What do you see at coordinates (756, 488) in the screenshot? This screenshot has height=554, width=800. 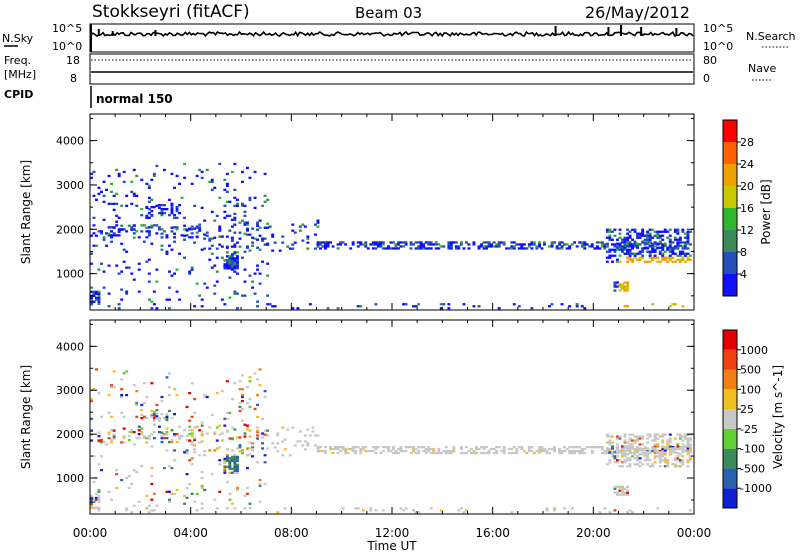 I see `colorbar-tick-label: -1000` at bounding box center [756, 488].